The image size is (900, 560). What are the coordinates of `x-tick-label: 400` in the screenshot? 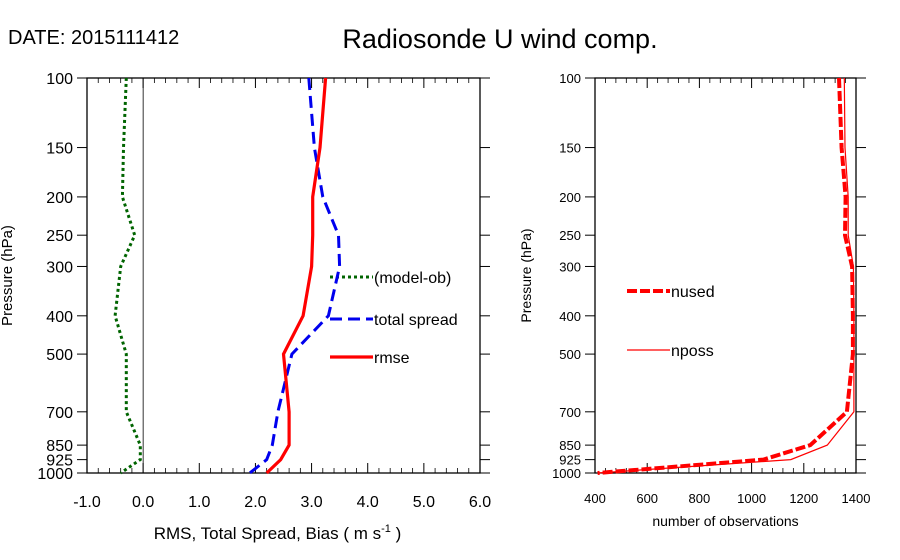 It's located at (595, 498).